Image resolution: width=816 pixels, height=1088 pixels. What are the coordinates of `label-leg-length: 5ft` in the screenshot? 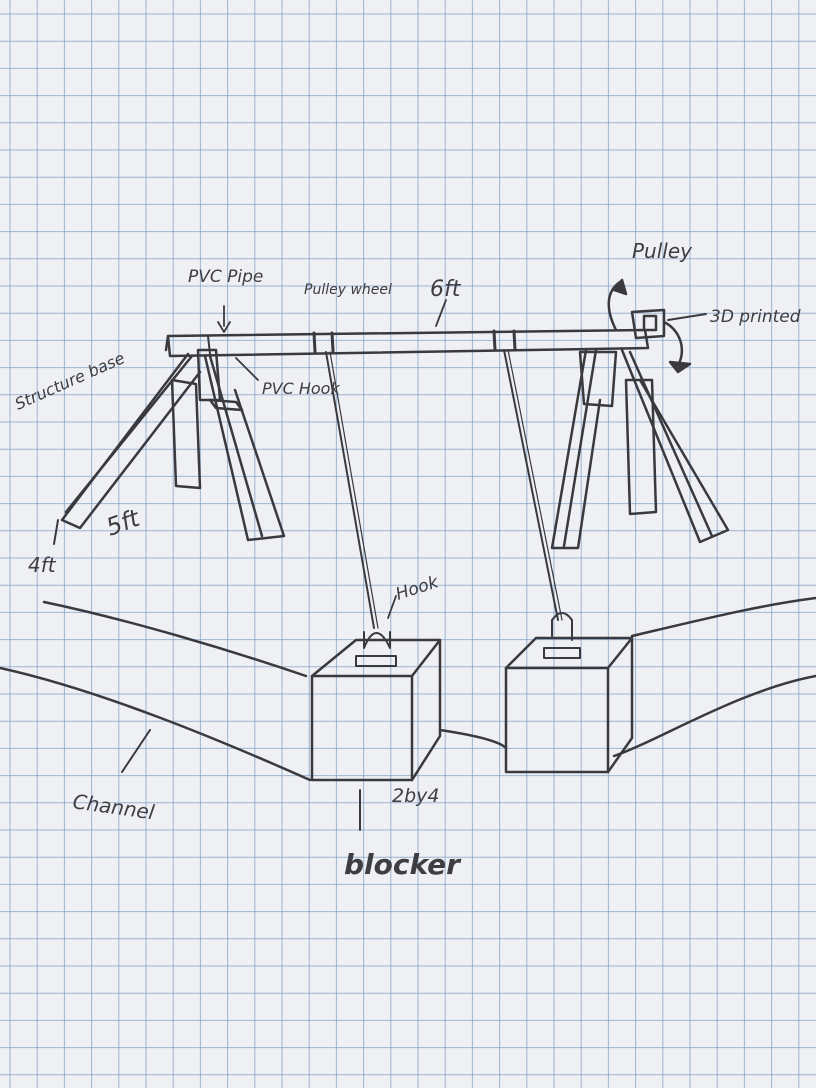 It's located at (123, 522).